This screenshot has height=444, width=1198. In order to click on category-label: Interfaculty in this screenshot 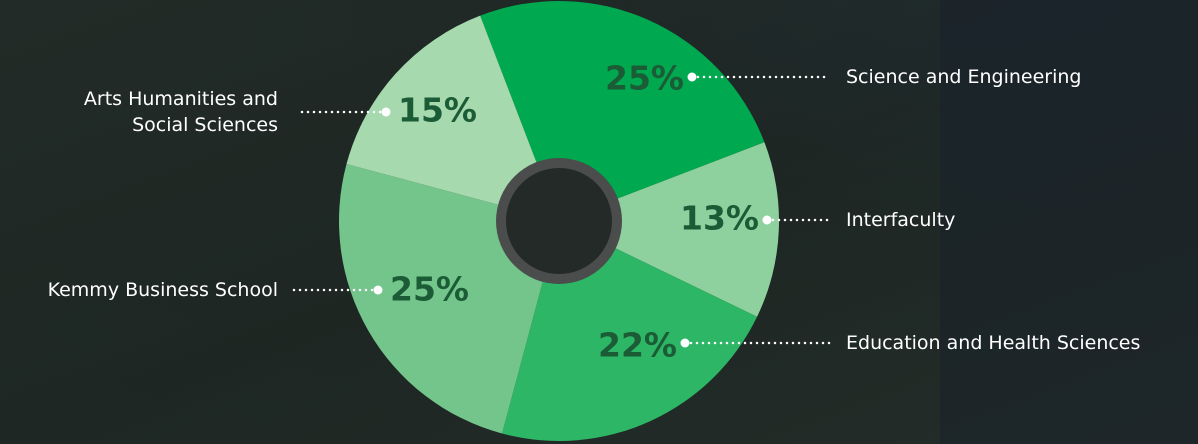, I will do `click(901, 220)`.